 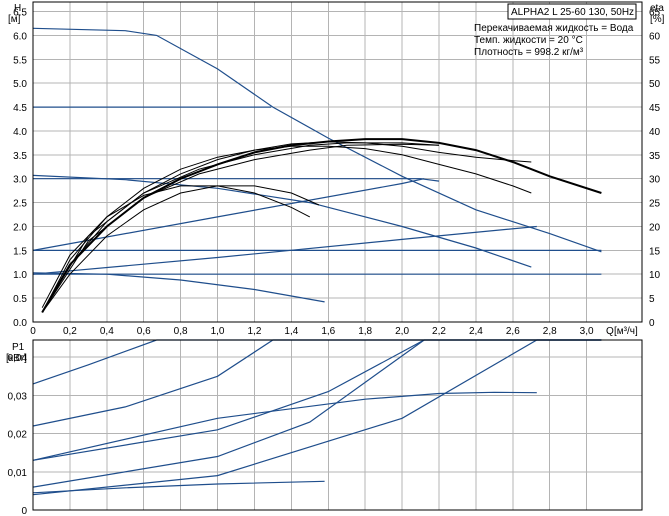 I want to click on power-axis-label: P1, so click(x=18, y=347).